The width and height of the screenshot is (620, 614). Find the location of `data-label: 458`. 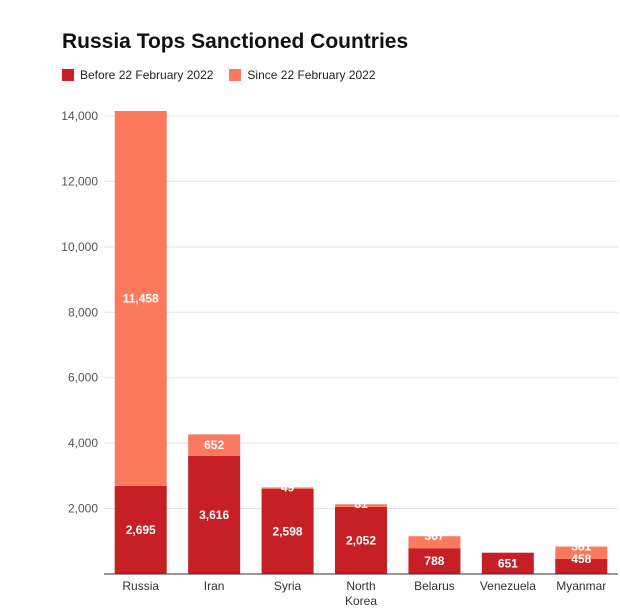

data-label: 458 is located at coordinates (581, 559).